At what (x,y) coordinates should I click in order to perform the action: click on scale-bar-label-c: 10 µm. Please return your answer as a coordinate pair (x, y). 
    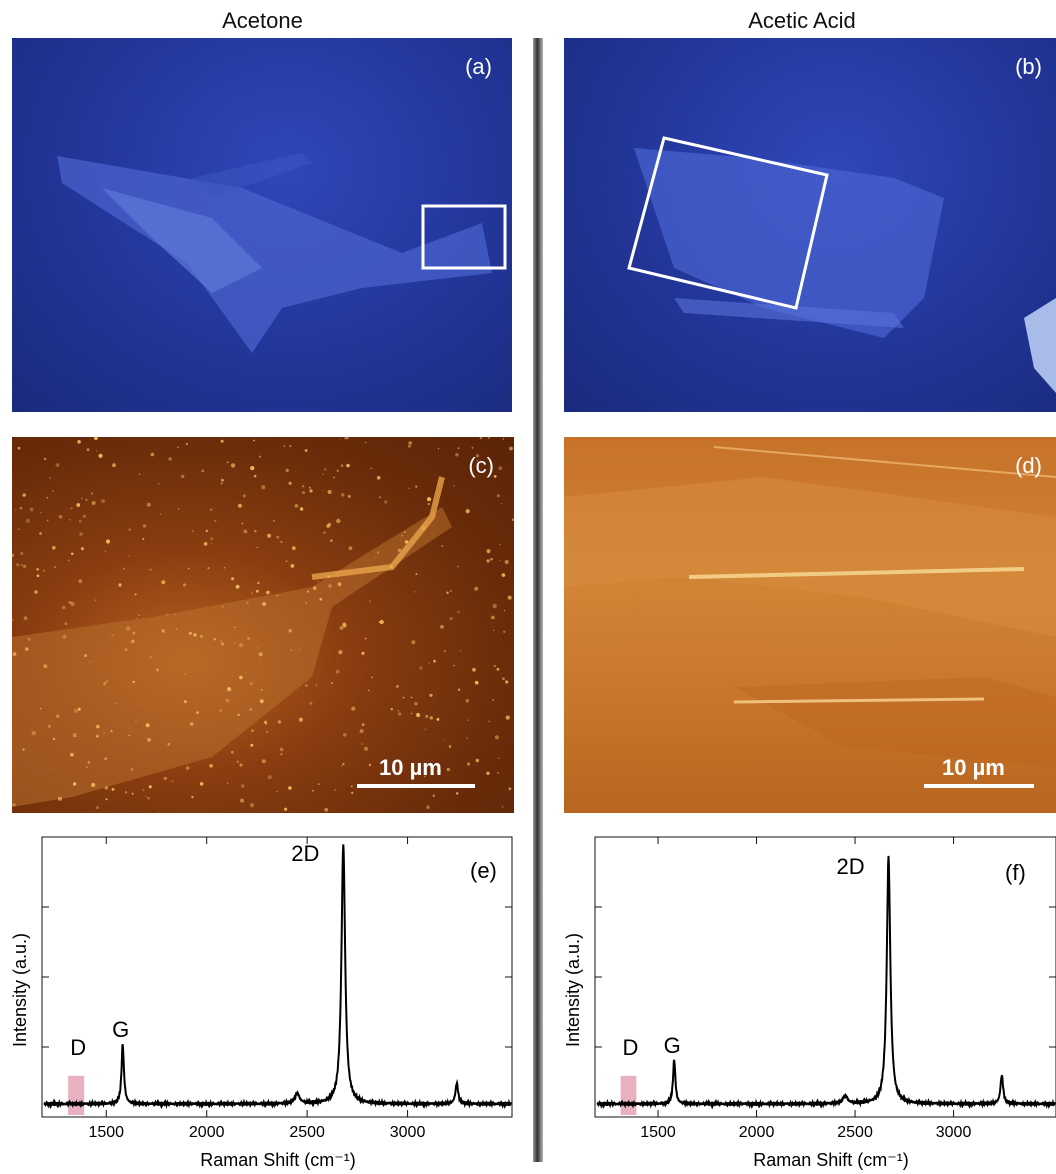
    Looking at the image, I should click on (410, 767).